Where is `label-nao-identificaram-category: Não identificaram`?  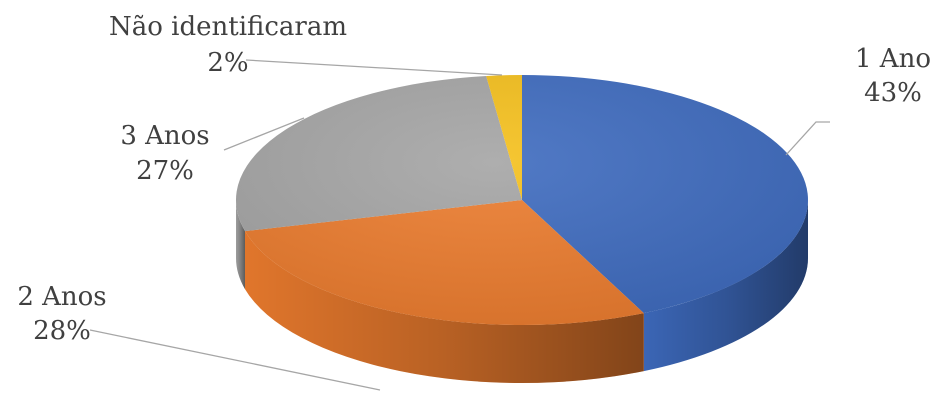 label-nao-identificaram-category: Não identificaram is located at coordinates (228, 27).